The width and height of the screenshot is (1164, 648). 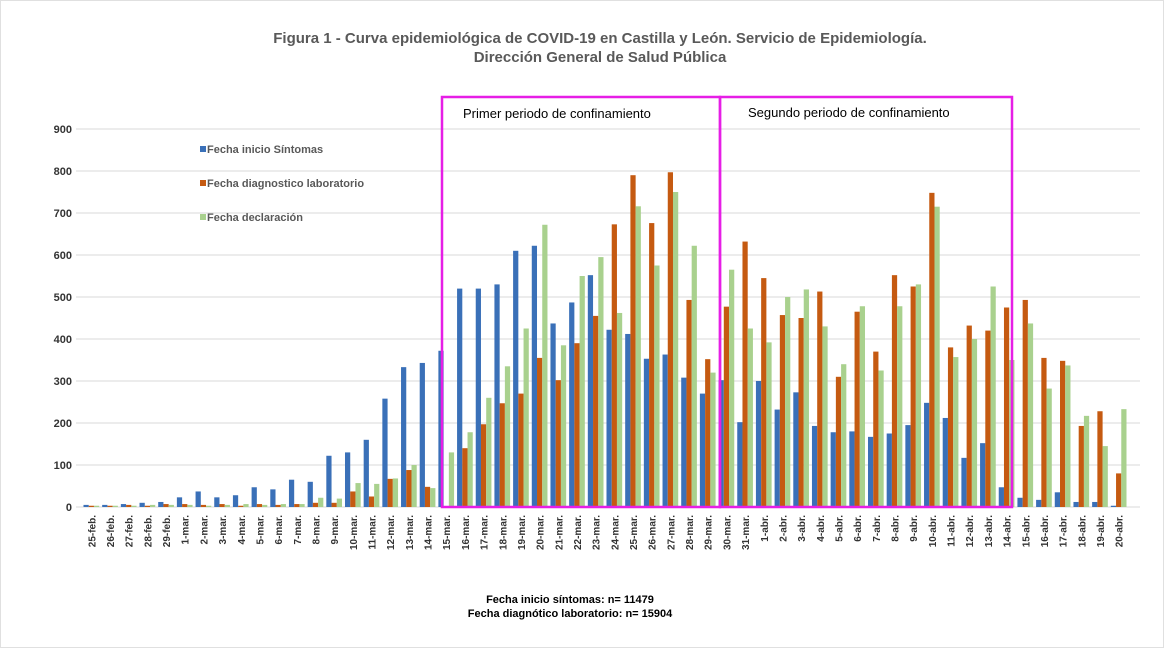 What do you see at coordinates (111, 531) in the screenshot?
I see `x-tick-label: 26-feb.` at bounding box center [111, 531].